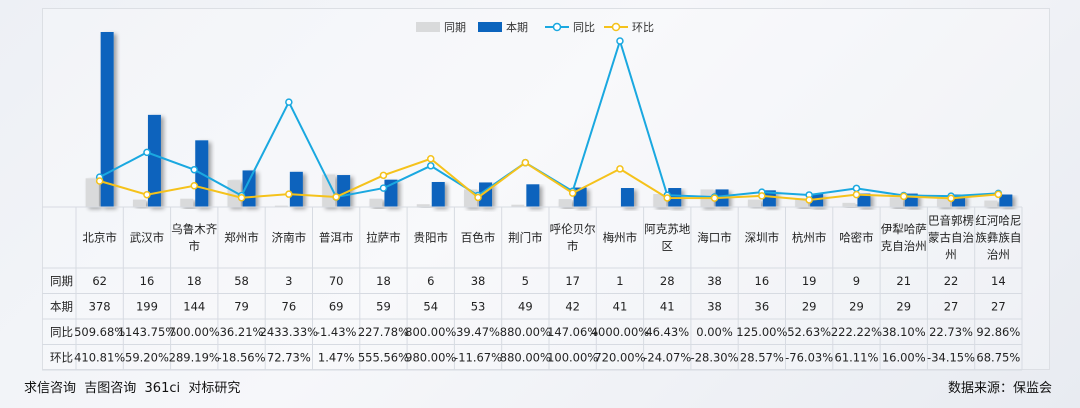 The width and height of the screenshot is (1080, 408). I want to click on table-cell: 16, so click(147, 281).